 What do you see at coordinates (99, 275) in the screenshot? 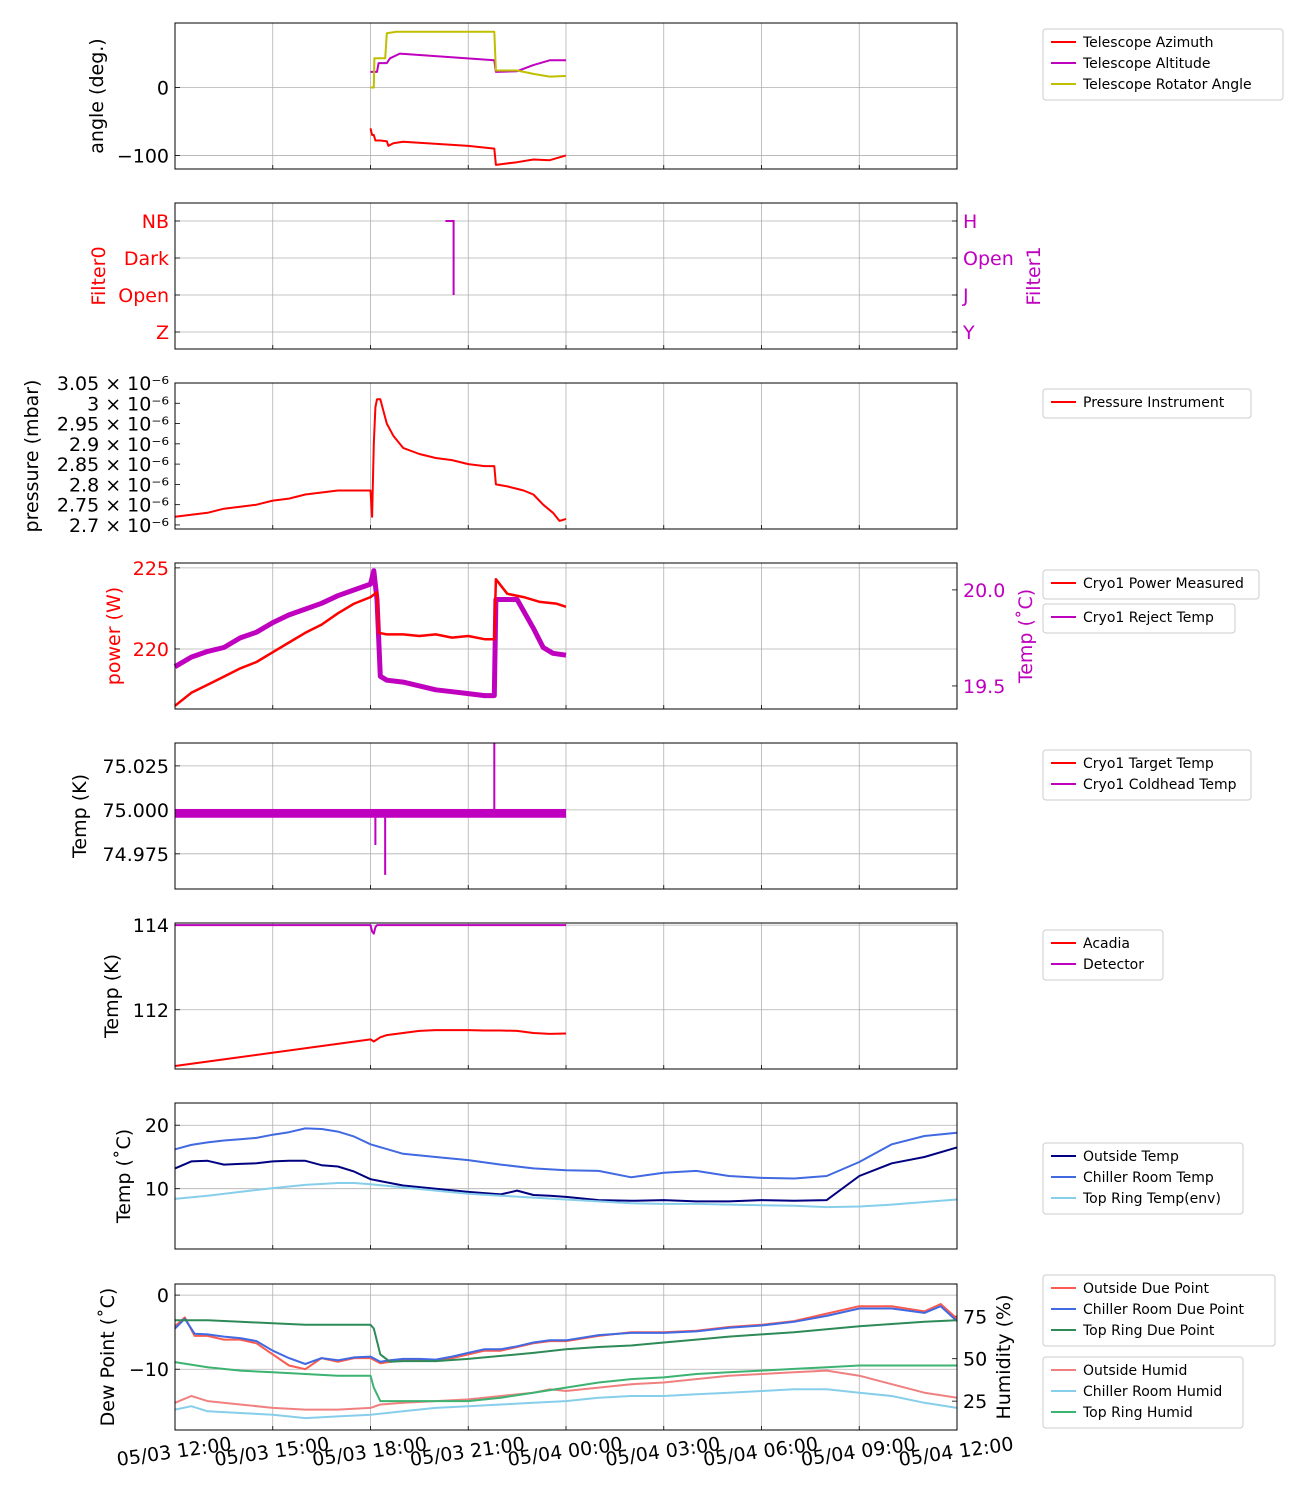
I see `y-axis-label-left: Filter0` at bounding box center [99, 275].